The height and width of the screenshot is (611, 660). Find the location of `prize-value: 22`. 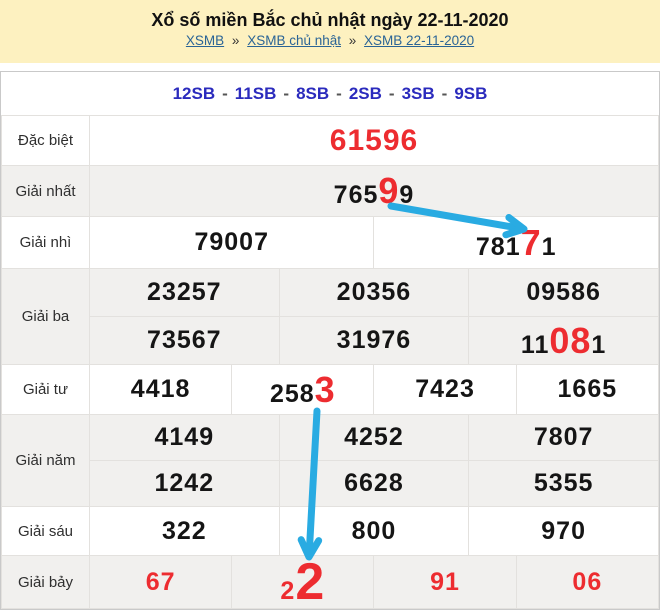

prize-value: 22 is located at coordinates (303, 582).